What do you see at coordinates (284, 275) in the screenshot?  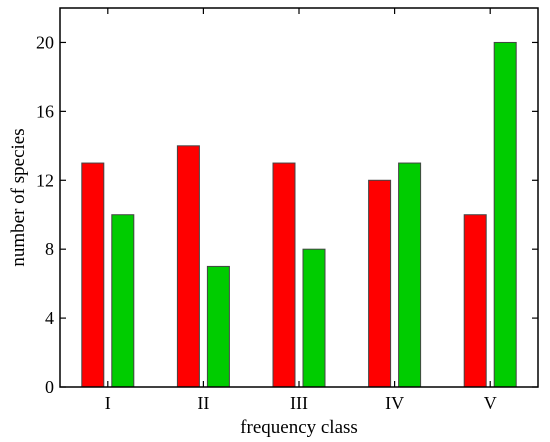 I see `bar-series1-III` at bounding box center [284, 275].